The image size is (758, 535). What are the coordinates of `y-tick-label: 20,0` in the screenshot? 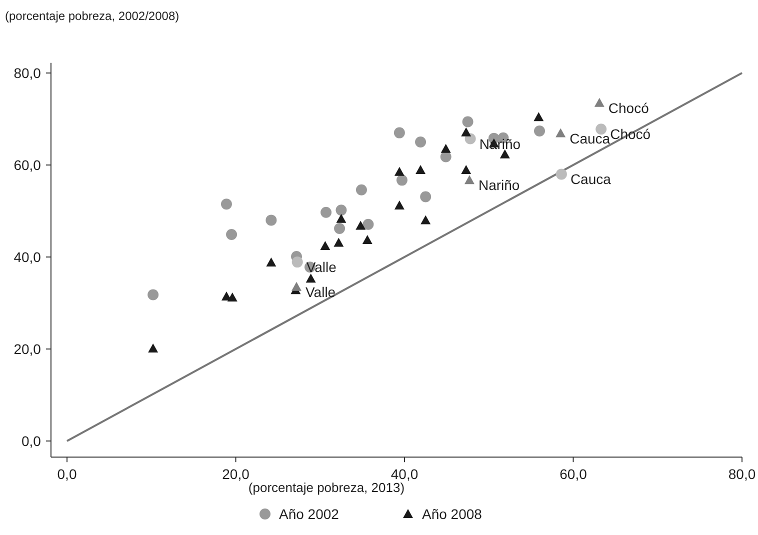 It's located at (28, 349).